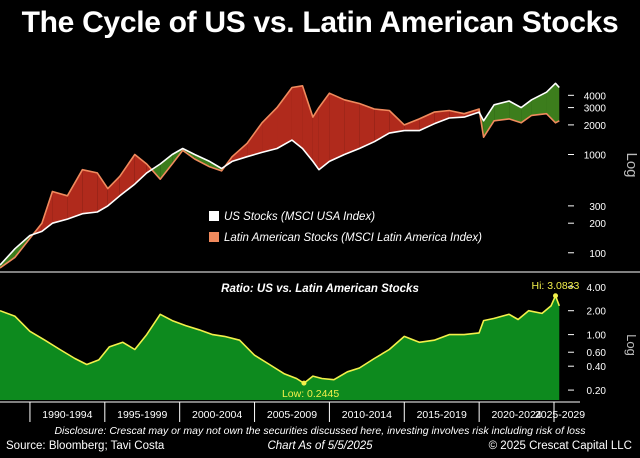 The height and width of the screenshot is (458, 640). What do you see at coordinates (560, 415) in the screenshot?
I see `x-tick-label: 2025-2029` at bounding box center [560, 415].